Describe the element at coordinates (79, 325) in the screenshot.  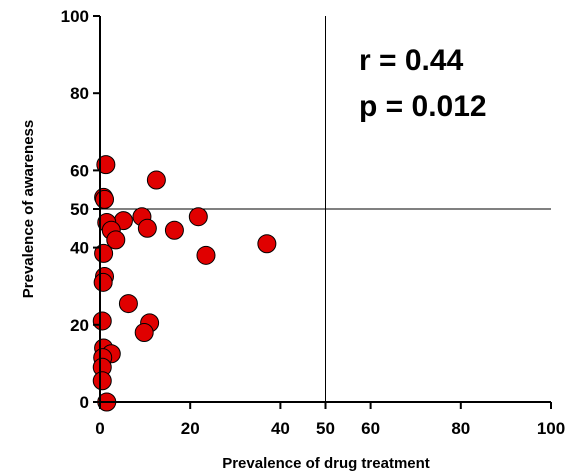
I see `y-tick-label: 20` at that location.